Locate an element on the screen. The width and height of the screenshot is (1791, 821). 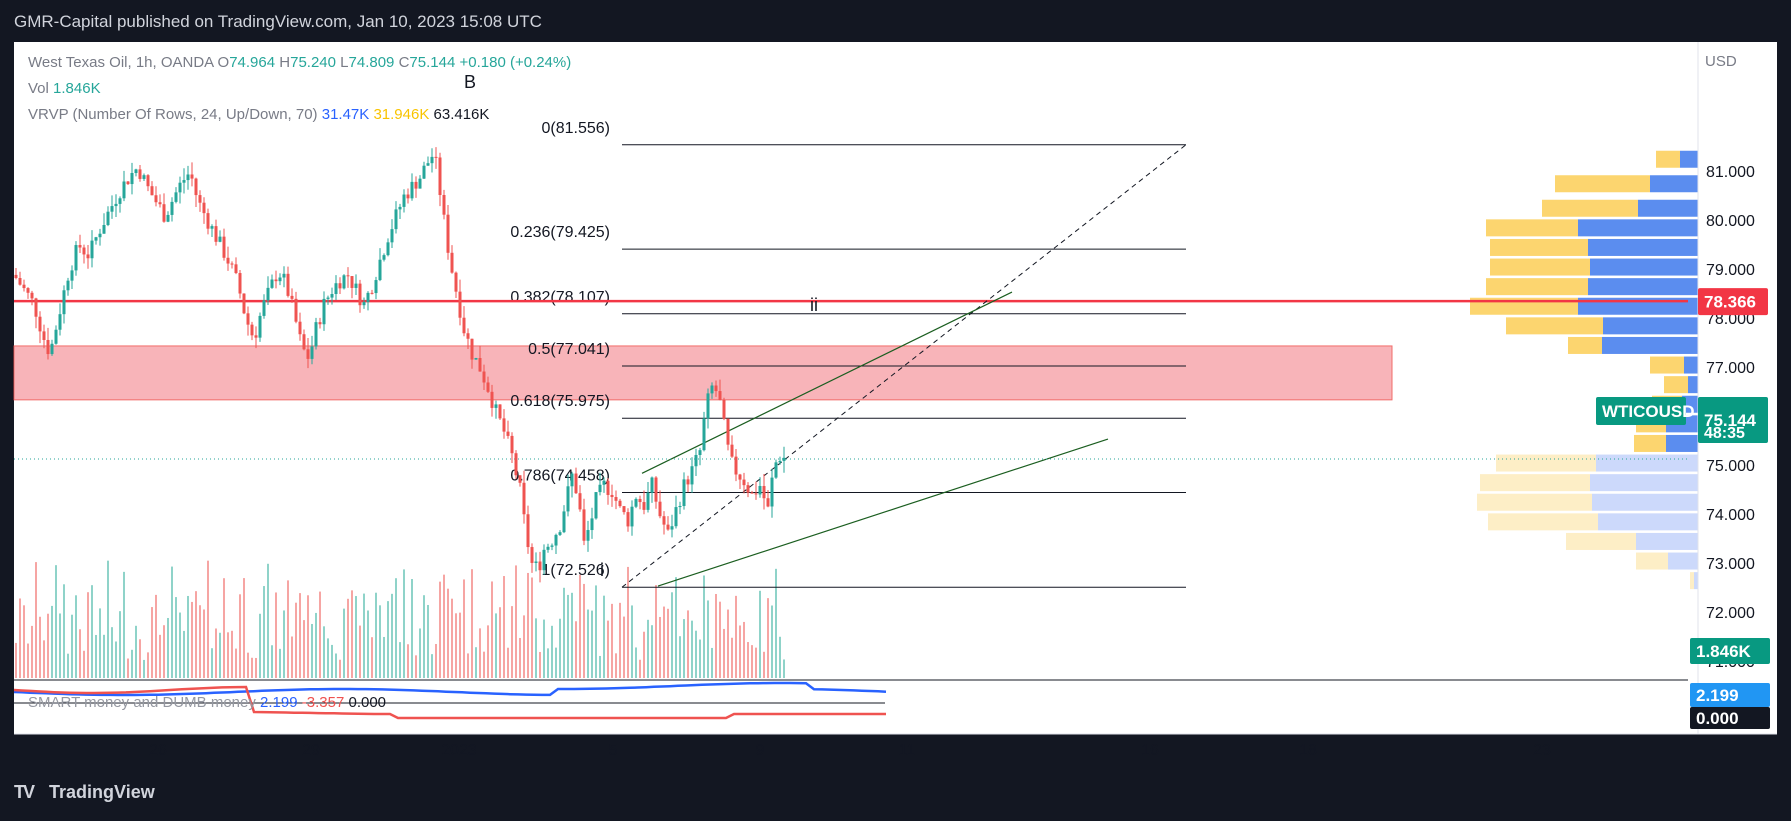
fib-level-label: 0.618(75.975) is located at coordinates (560, 401).